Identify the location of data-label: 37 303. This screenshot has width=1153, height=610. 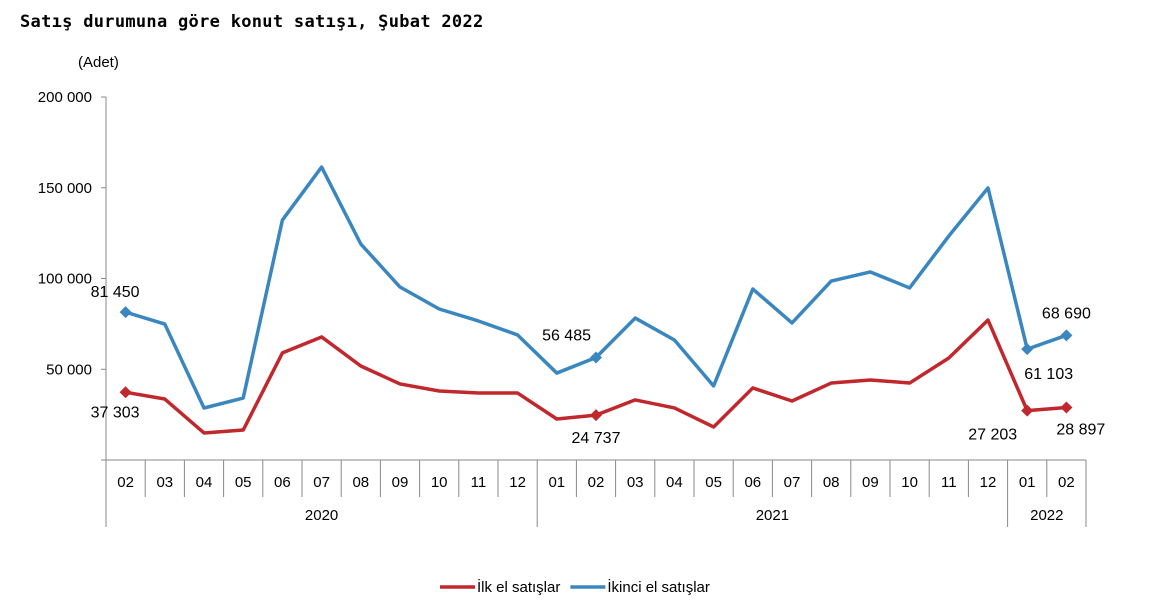
(115, 412).